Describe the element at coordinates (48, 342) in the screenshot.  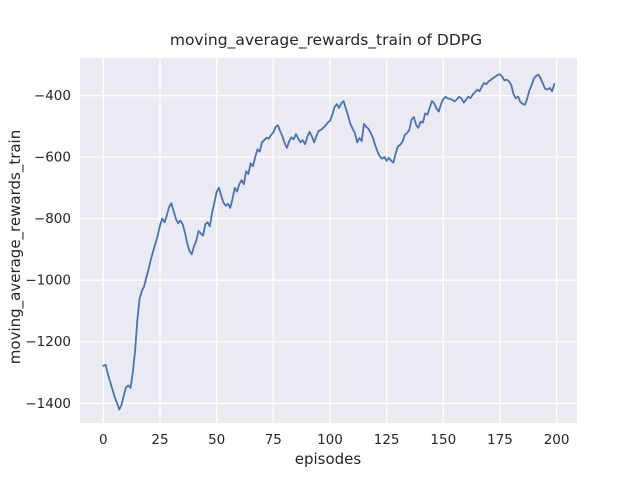
I see `y-tick-label: −1200` at that location.